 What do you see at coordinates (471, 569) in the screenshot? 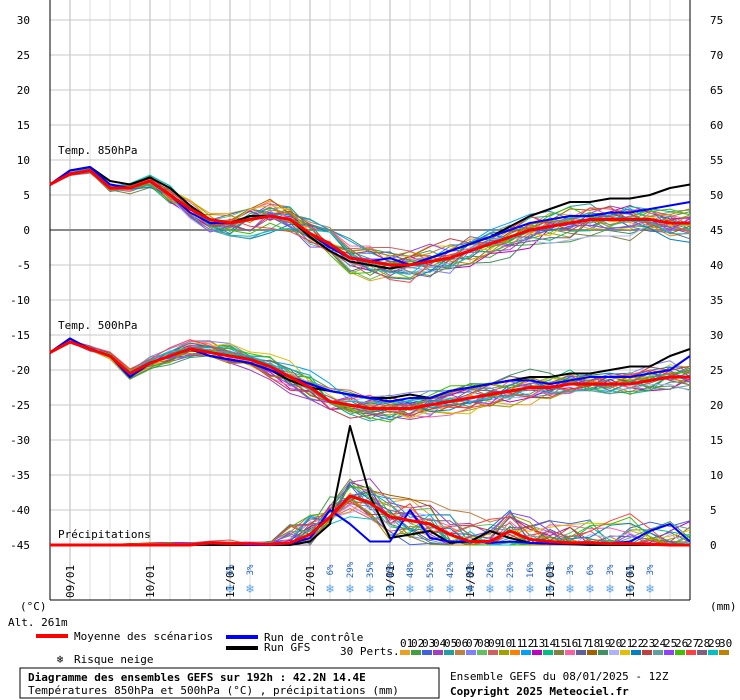
I see `snow-risk-pct: 39%` at bounding box center [471, 569].